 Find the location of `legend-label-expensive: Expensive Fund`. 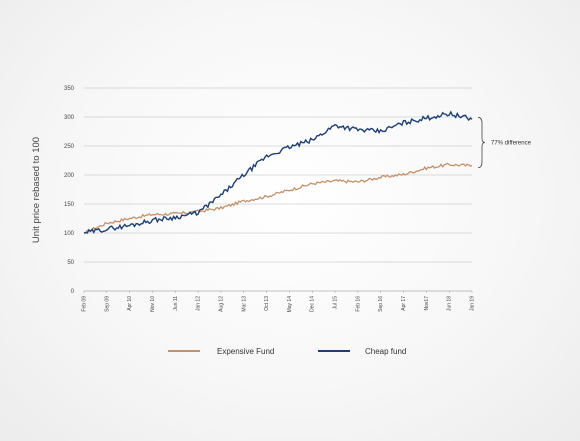

legend-label-expensive: Expensive Fund is located at coordinates (245, 351).